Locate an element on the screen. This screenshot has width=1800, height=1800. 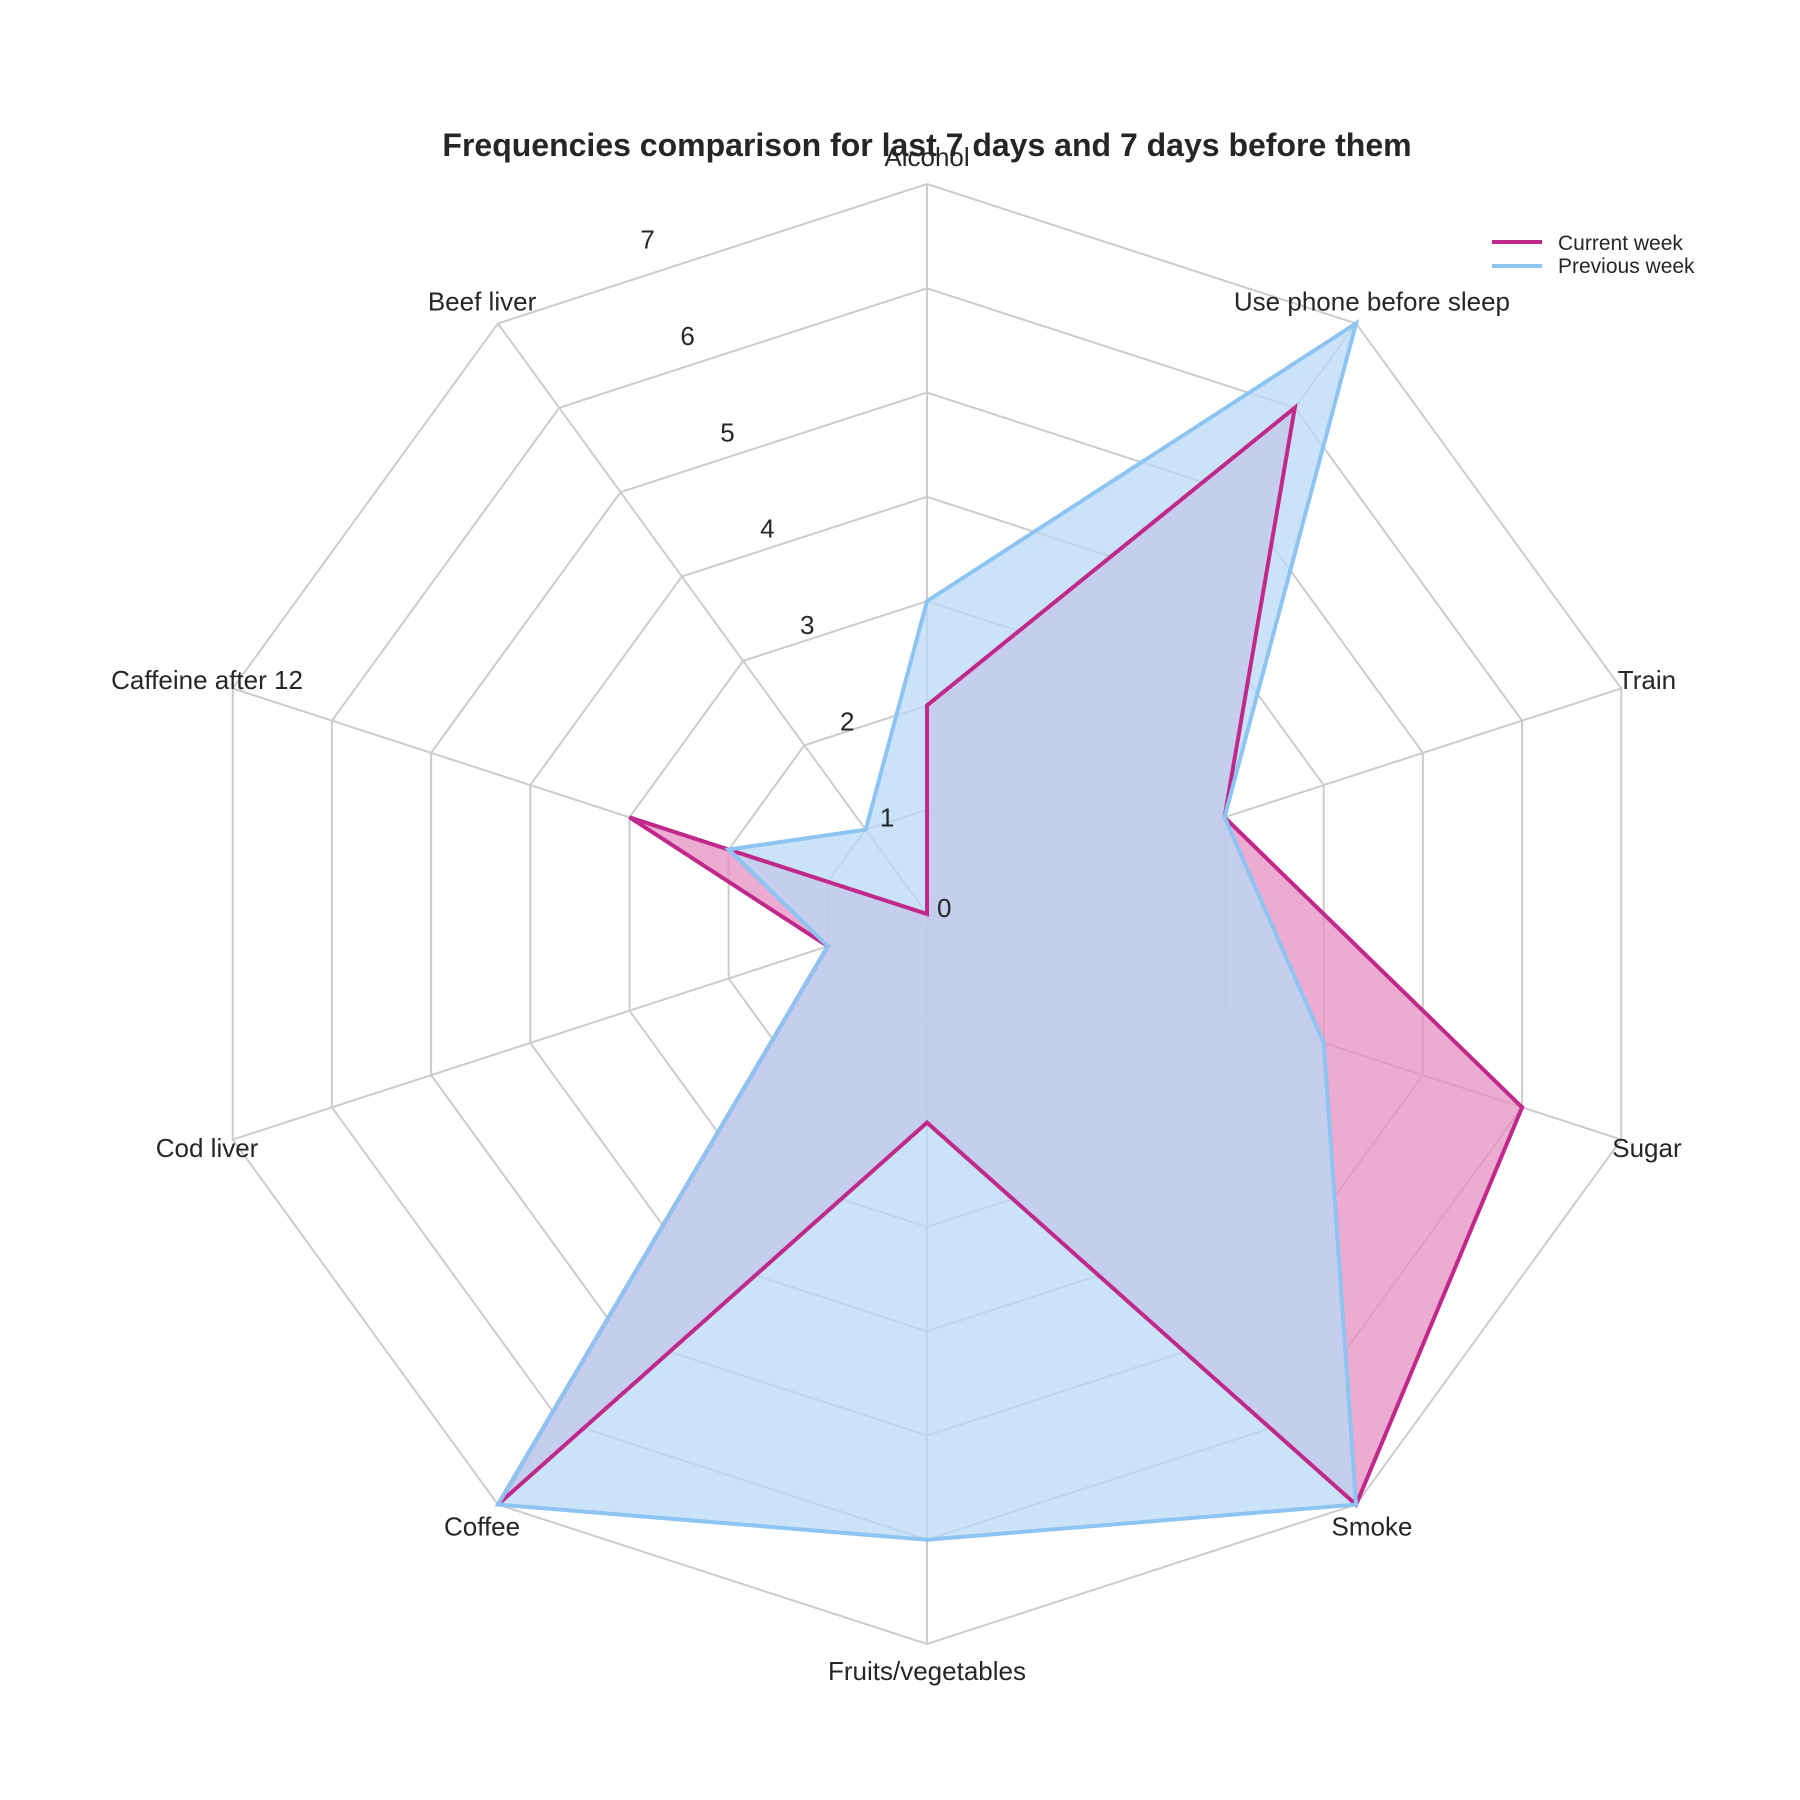
category-label-sugar: Sugar is located at coordinates (1647, 1148).